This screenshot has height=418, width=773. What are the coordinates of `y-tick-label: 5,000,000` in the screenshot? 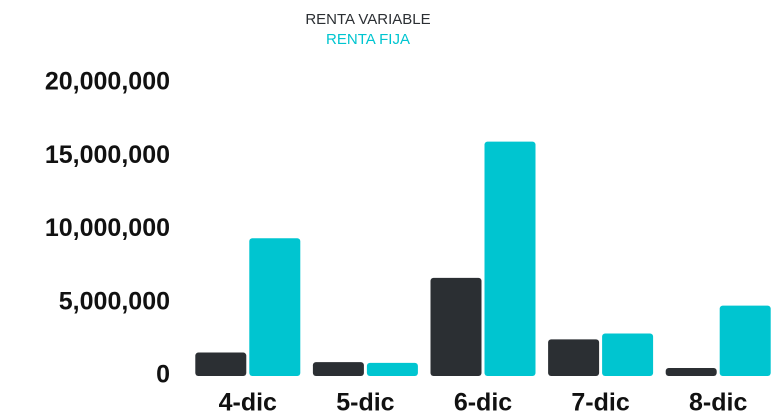 It's located at (114, 301).